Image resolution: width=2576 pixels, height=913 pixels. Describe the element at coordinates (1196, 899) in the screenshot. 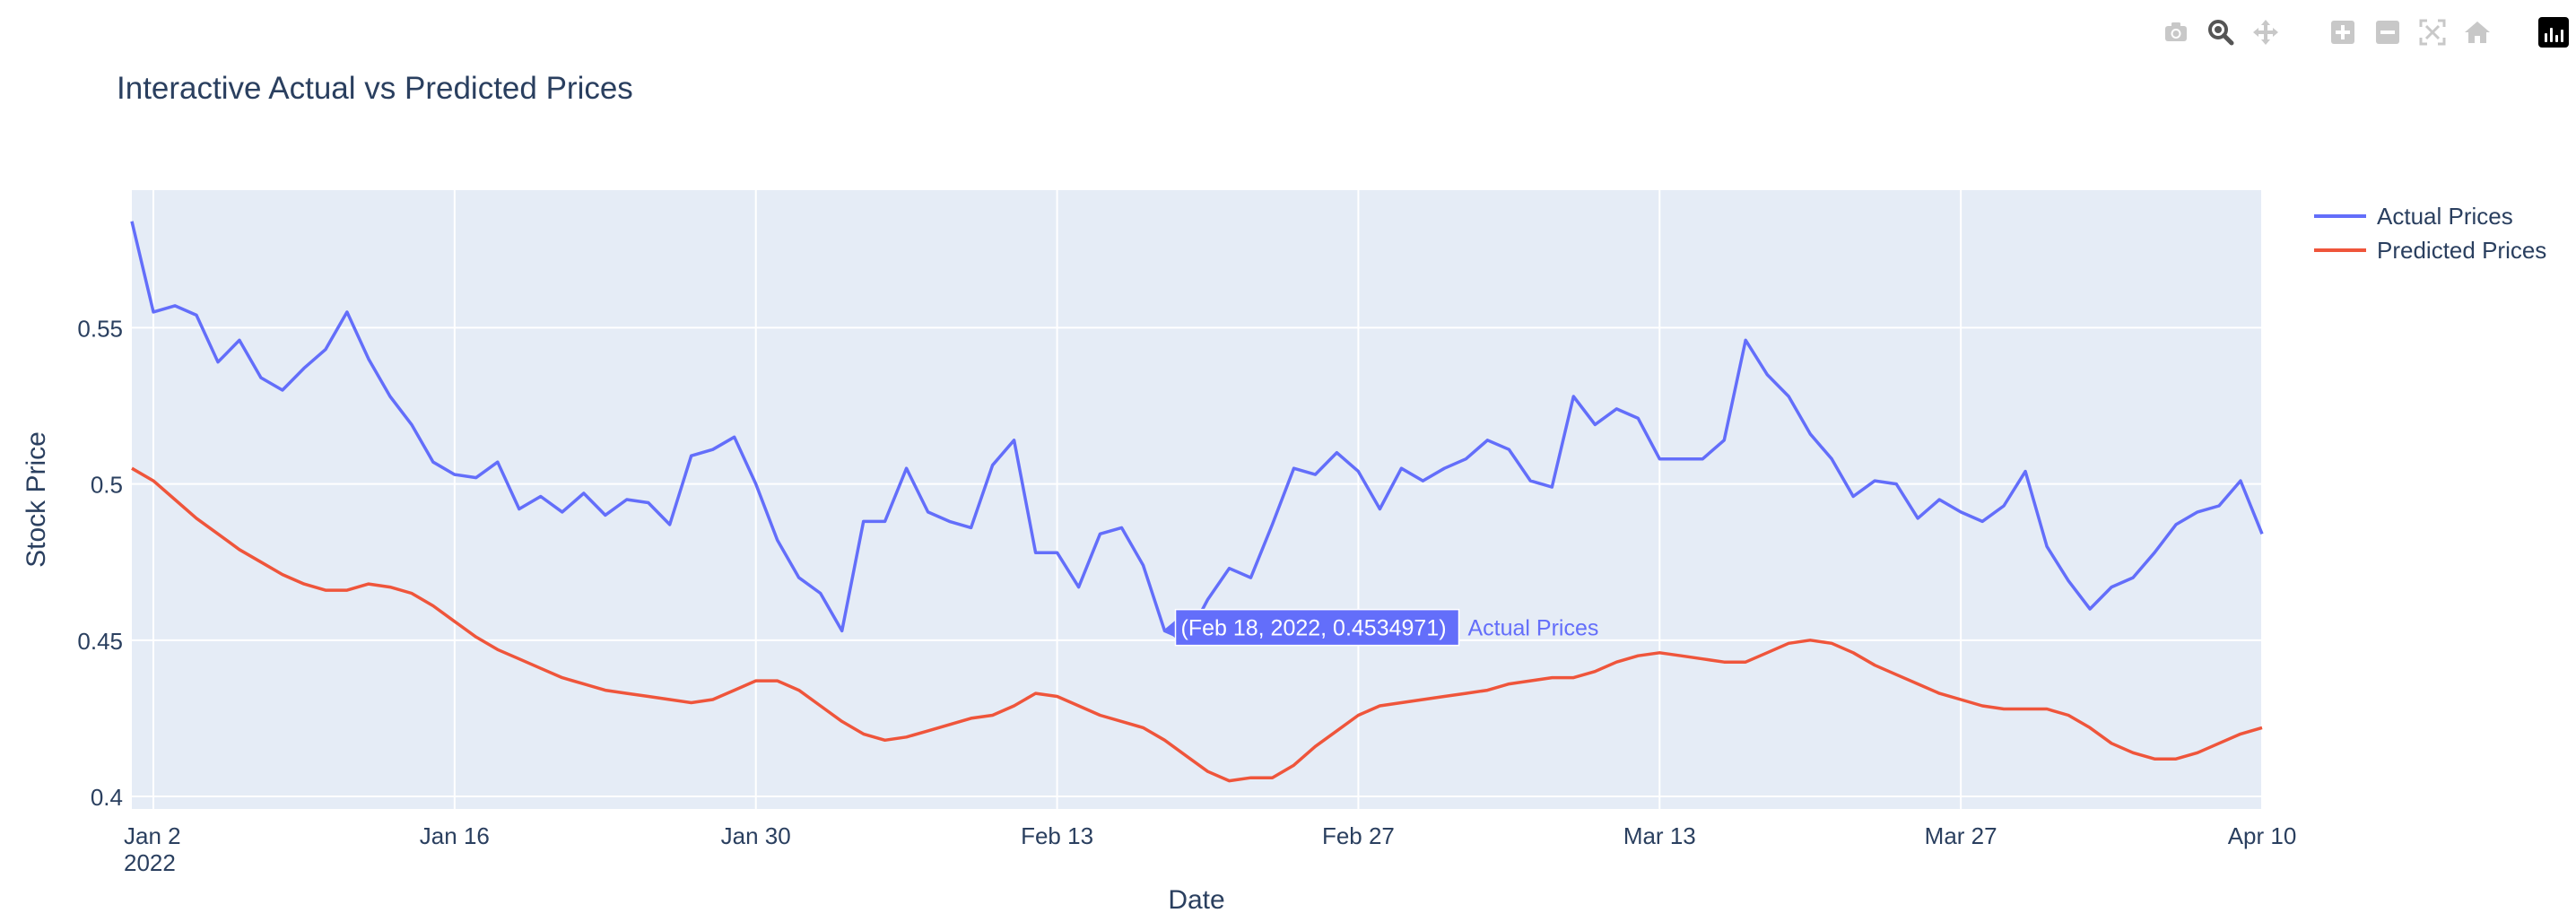

I see `x-axis-label: Date` at that location.